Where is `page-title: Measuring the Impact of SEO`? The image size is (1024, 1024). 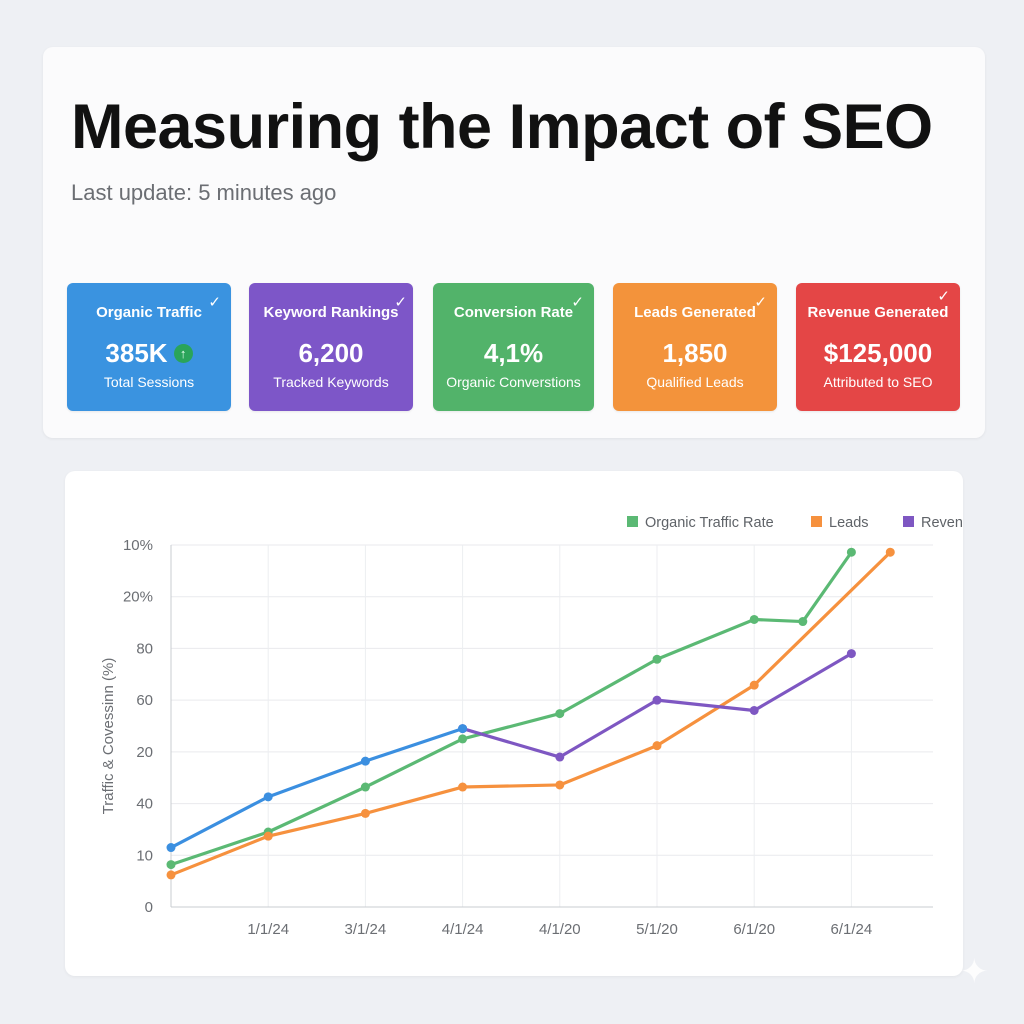 page-title: Measuring the Impact of SEO is located at coordinates (502, 127).